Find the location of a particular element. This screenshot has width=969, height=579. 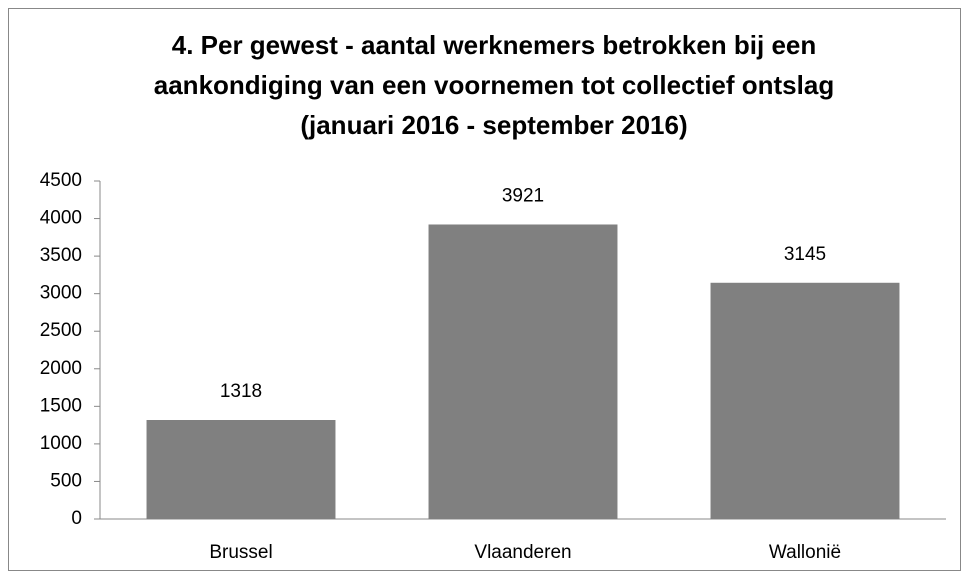

y-tick-label: 3500 is located at coordinates (61, 255).